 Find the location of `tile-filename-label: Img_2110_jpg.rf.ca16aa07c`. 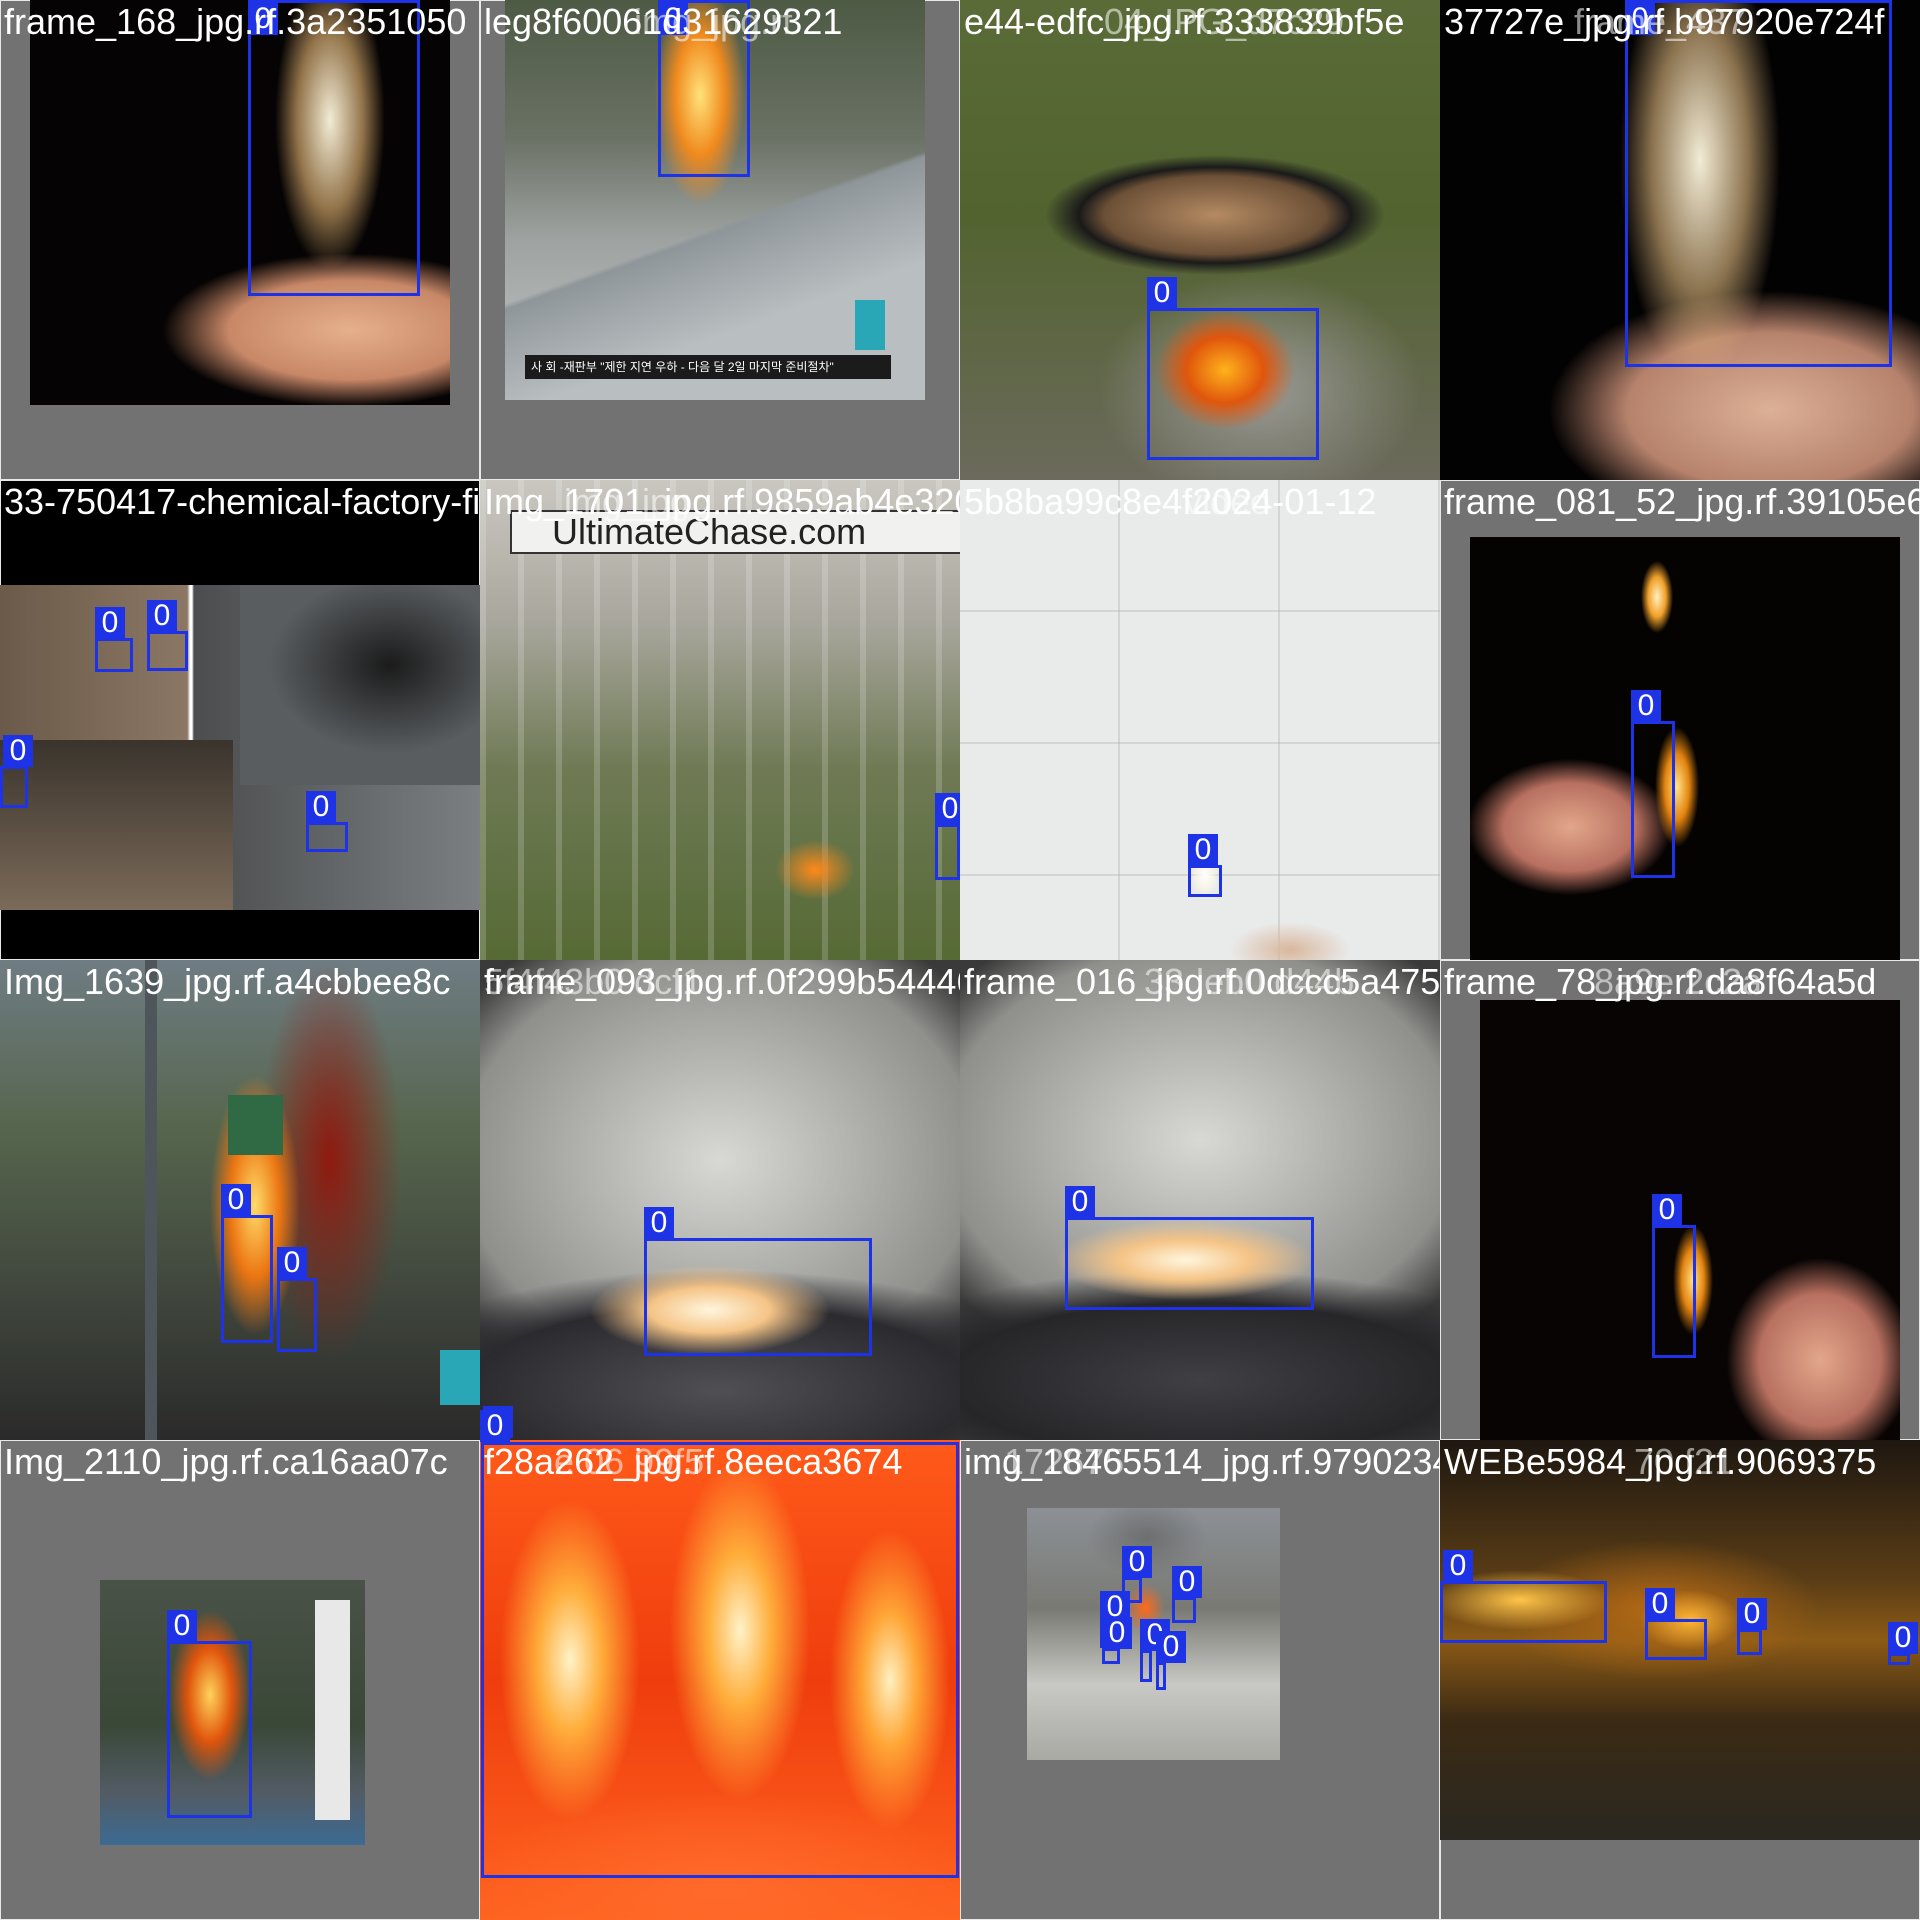

tile-filename-label: Img_2110_jpg.rf.ca16aa07c is located at coordinates (226, 1461).